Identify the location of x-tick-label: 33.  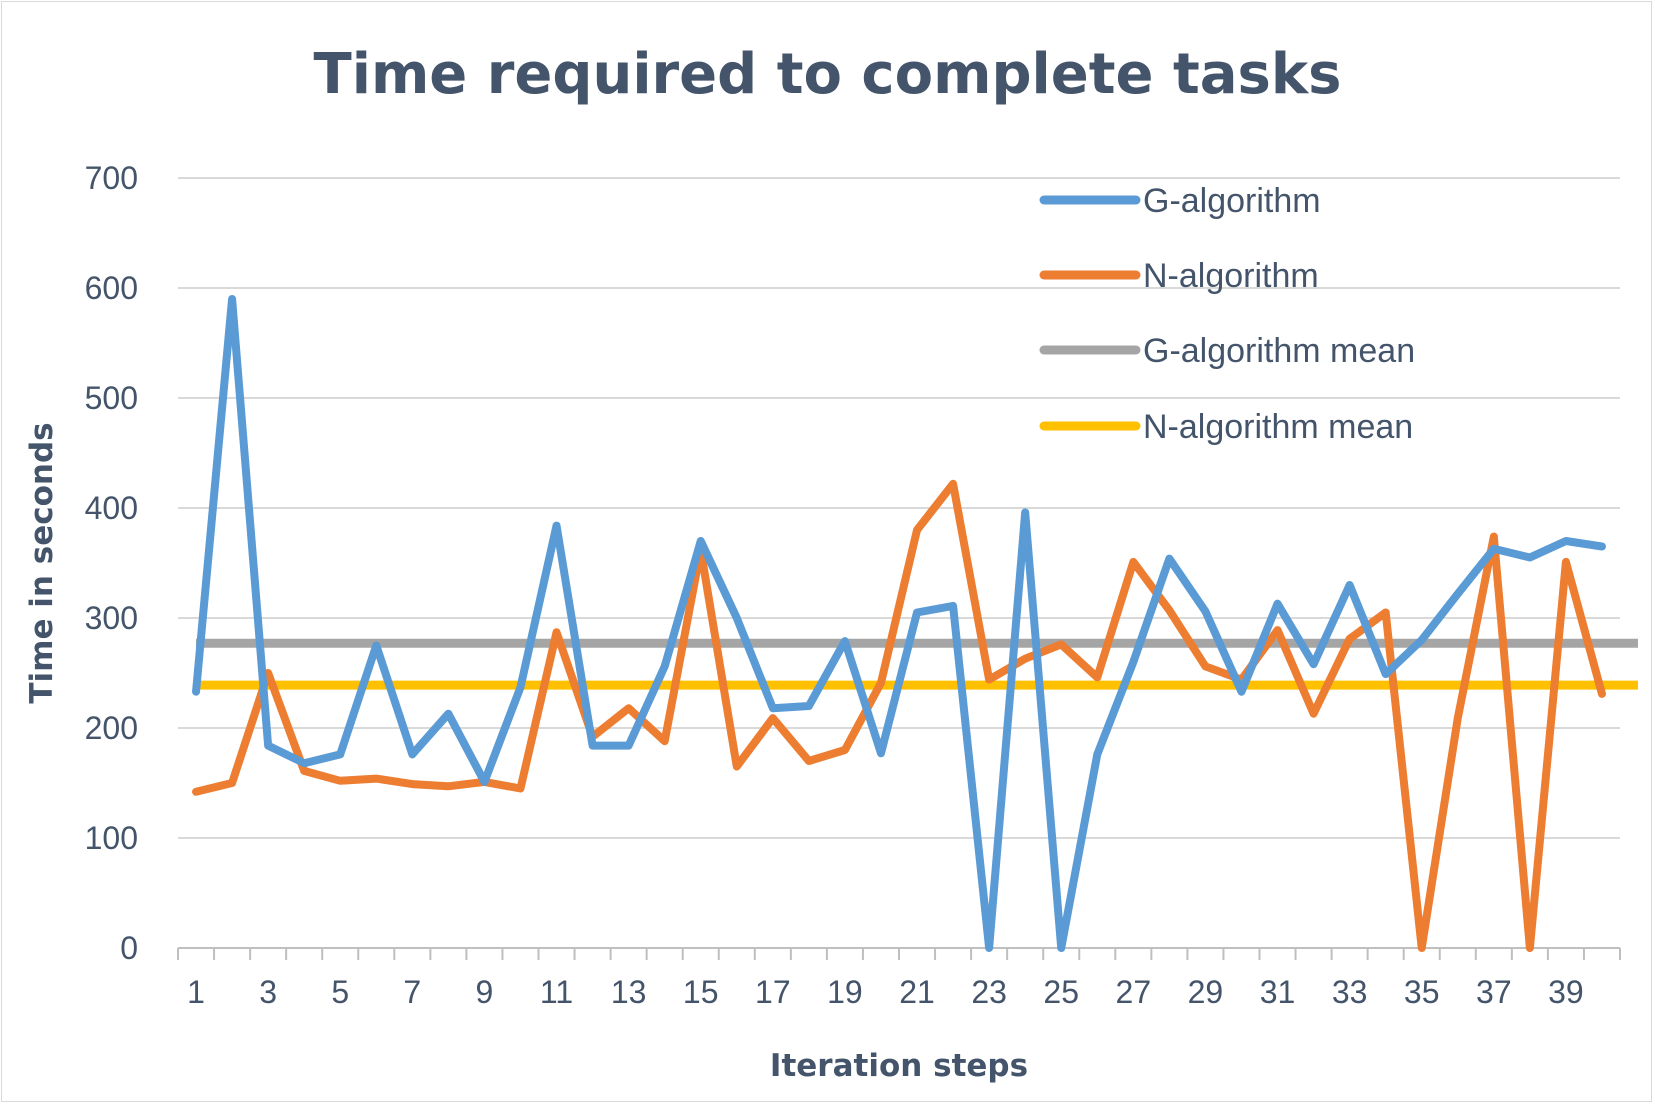
(1350, 992).